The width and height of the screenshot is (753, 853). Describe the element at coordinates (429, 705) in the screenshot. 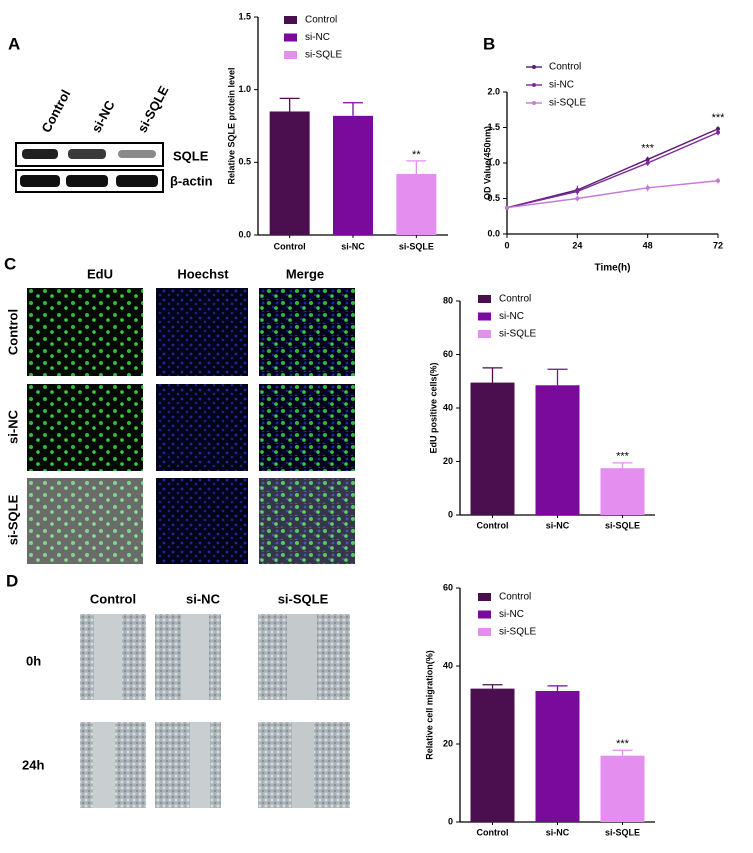

I see `y-axis-title: Relative cell migration(%)` at that location.